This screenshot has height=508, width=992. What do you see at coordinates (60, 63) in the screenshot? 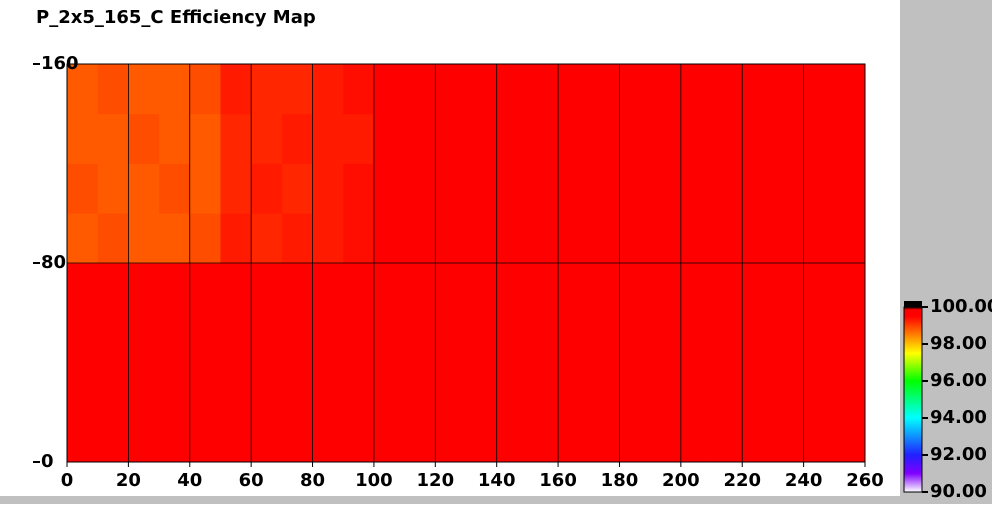
I see `y-tick-label: 160` at bounding box center [60, 63].